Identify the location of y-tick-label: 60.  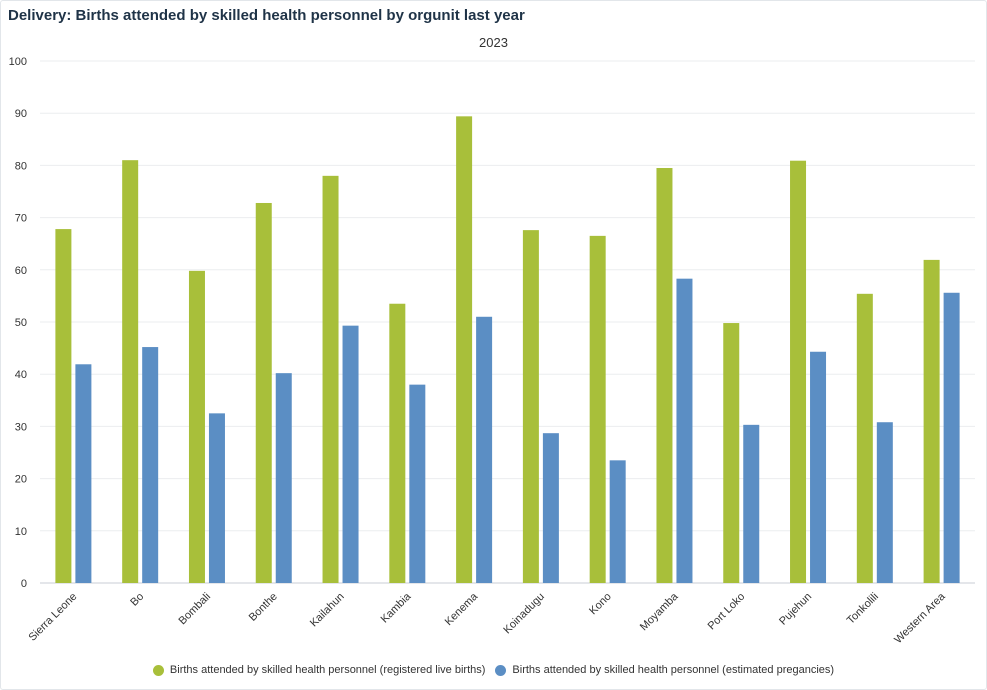
(21, 271).